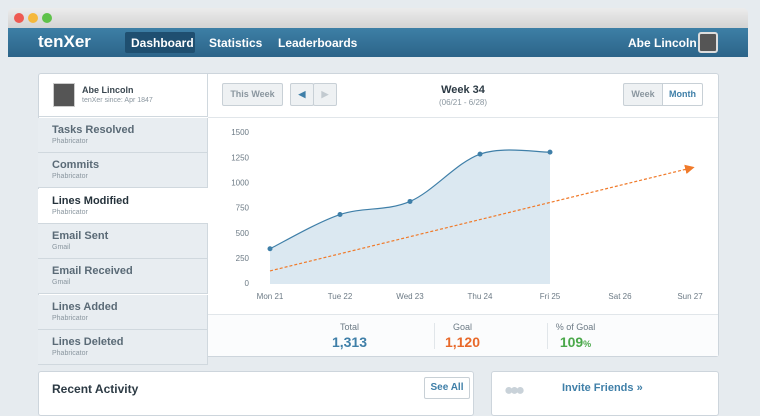  Describe the element at coordinates (240, 132) in the screenshot. I see `y-tick-label: 1500` at that location.